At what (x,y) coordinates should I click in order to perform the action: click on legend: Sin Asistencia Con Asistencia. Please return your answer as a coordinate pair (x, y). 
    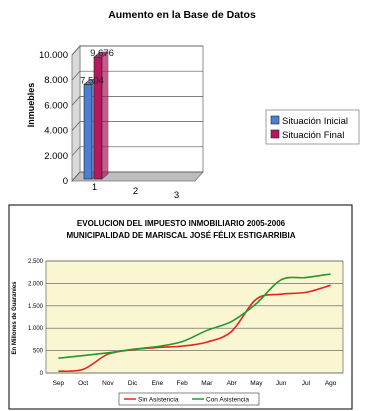
    Looking at the image, I should click on (189, 399).